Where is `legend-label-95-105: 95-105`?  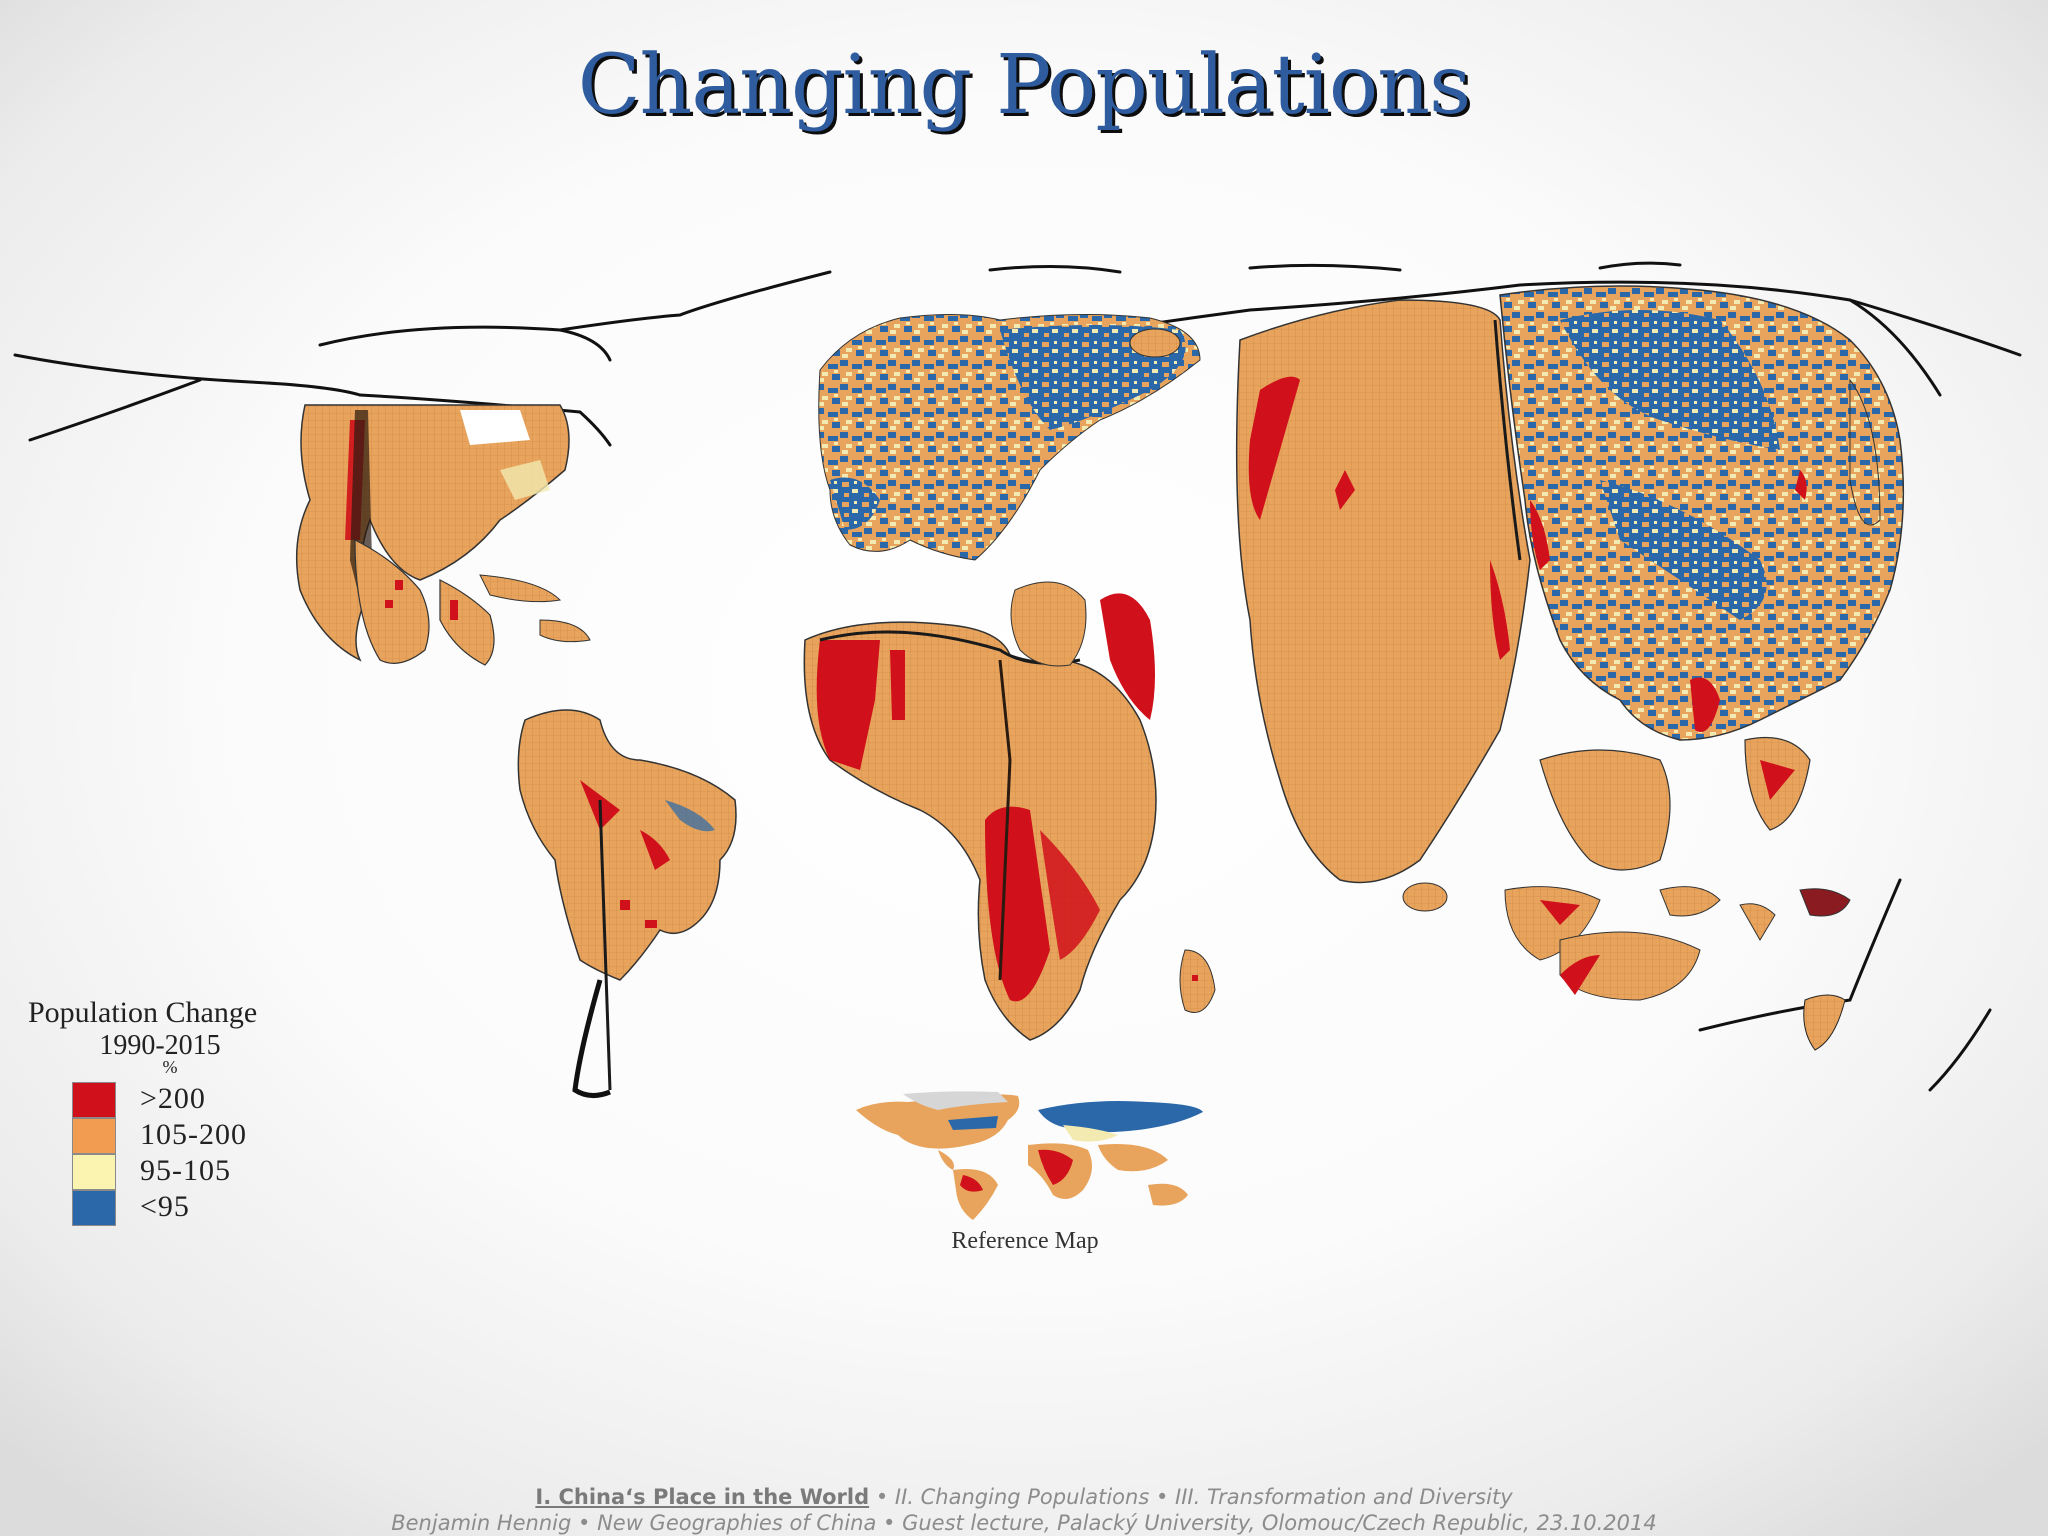
legend-label-95-105: 95-105 is located at coordinates (185, 1170).